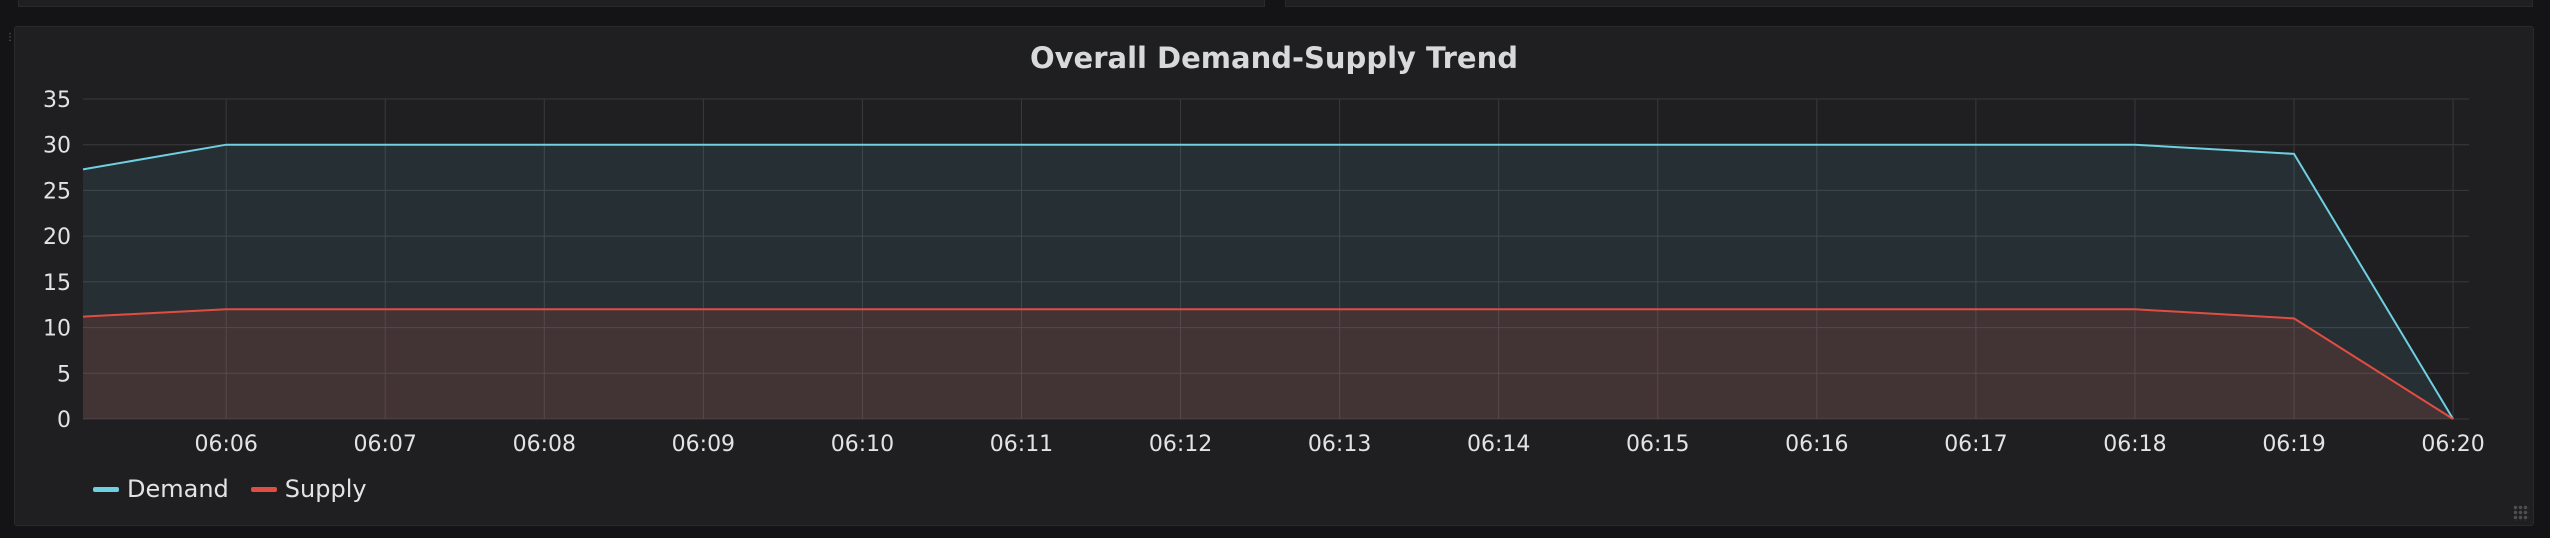 This screenshot has width=2550, height=538. Describe the element at coordinates (703, 444) in the screenshot. I see `x-tick-label: 06:09` at that location.